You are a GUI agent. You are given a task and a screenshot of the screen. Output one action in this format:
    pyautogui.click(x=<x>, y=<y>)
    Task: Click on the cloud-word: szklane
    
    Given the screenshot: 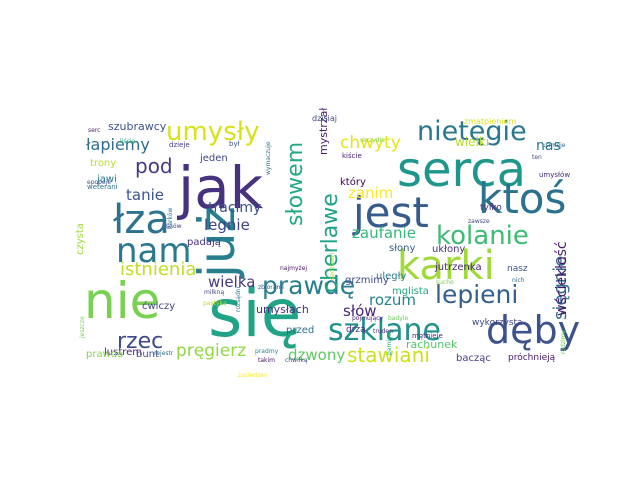 What is the action you would take?
    pyautogui.click(x=384, y=330)
    